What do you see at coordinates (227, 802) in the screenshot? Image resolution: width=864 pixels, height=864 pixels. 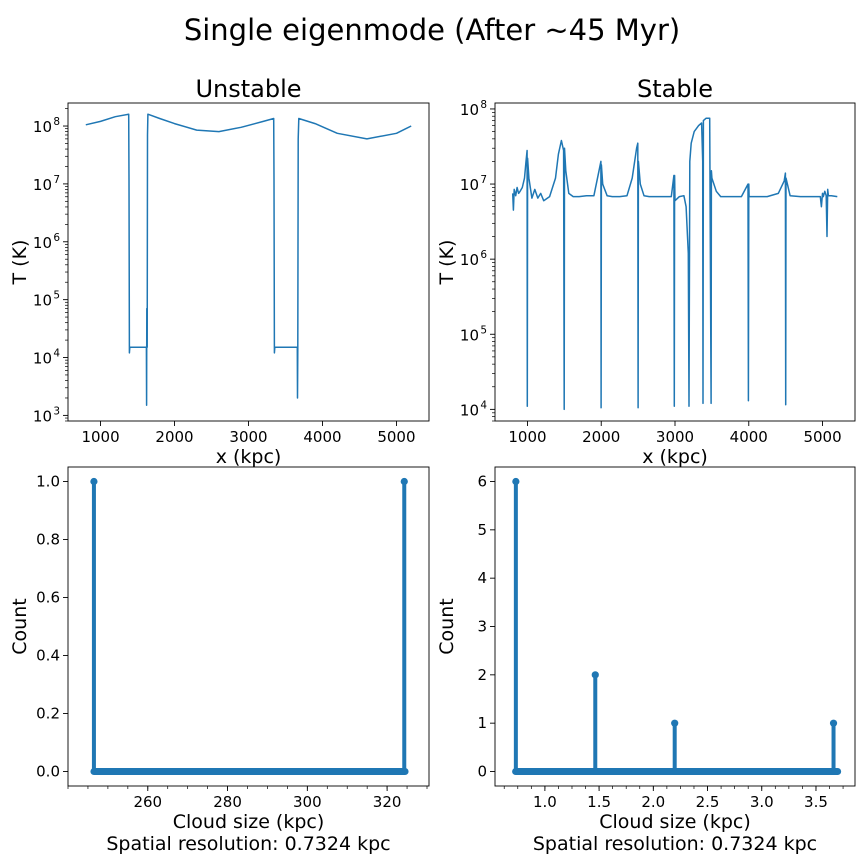 I see `x-tick-label: 280` at bounding box center [227, 802].